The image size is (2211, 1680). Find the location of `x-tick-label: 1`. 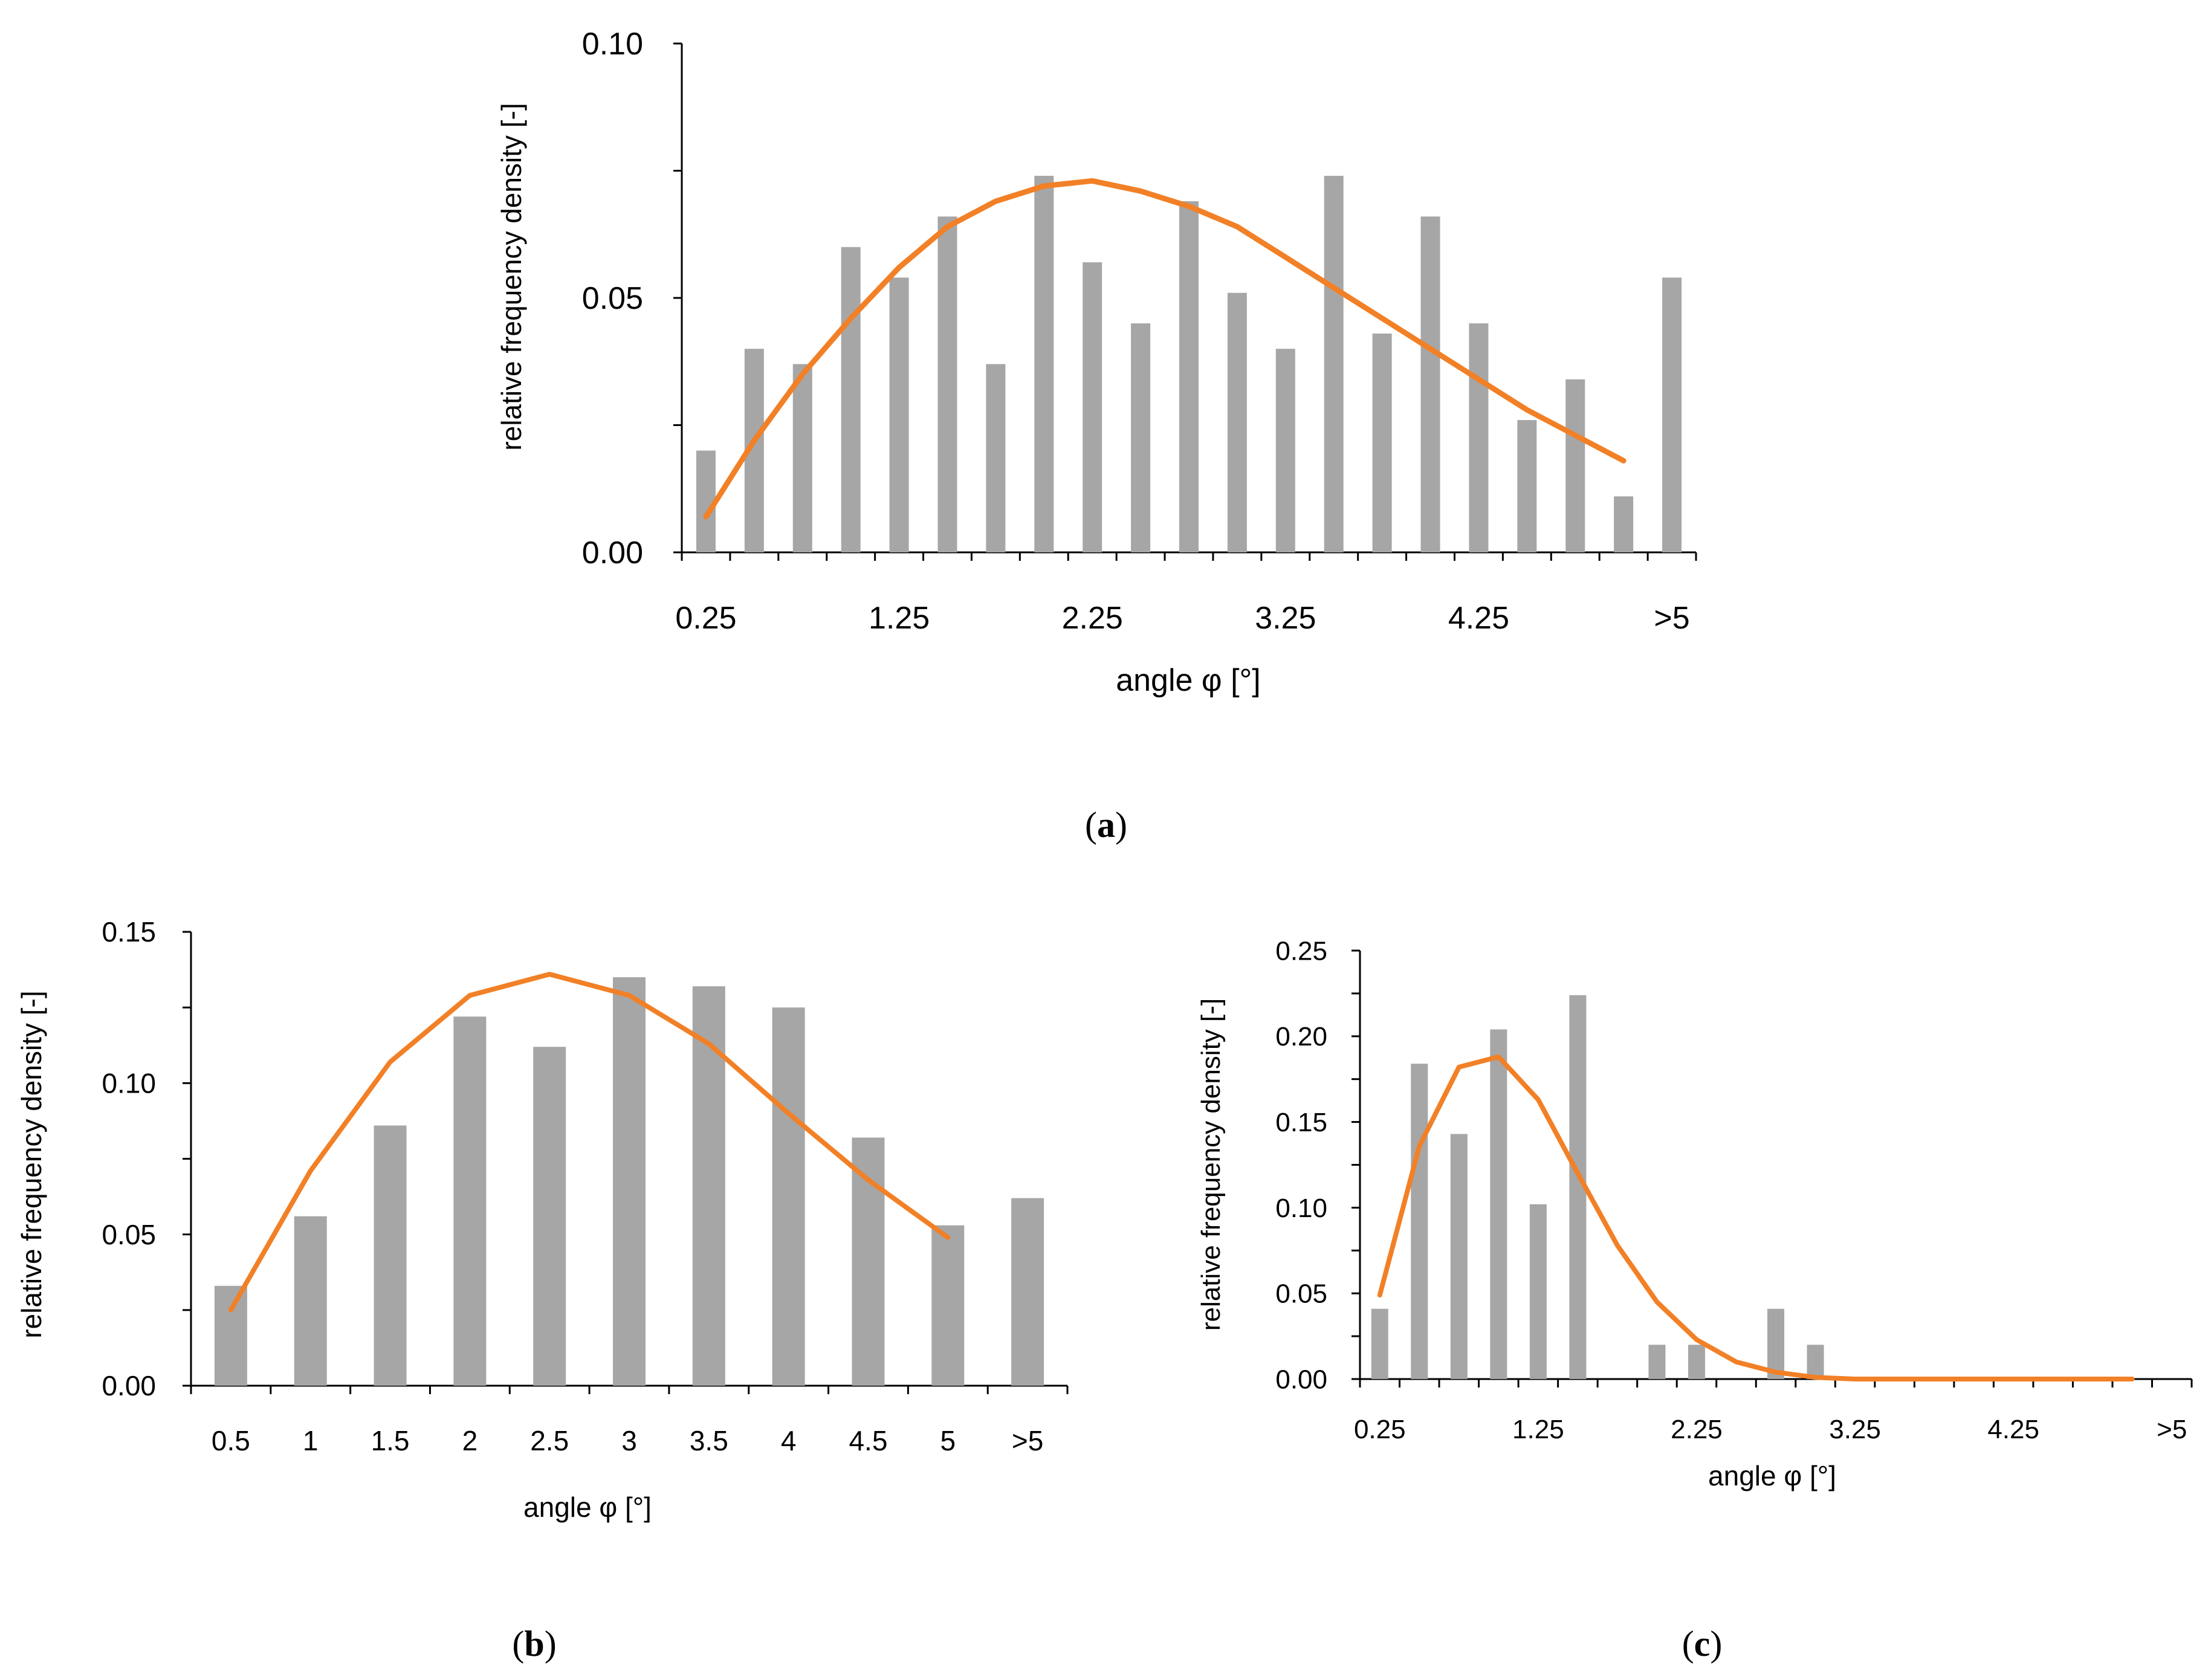

x-tick-label: 1 is located at coordinates (311, 1440).